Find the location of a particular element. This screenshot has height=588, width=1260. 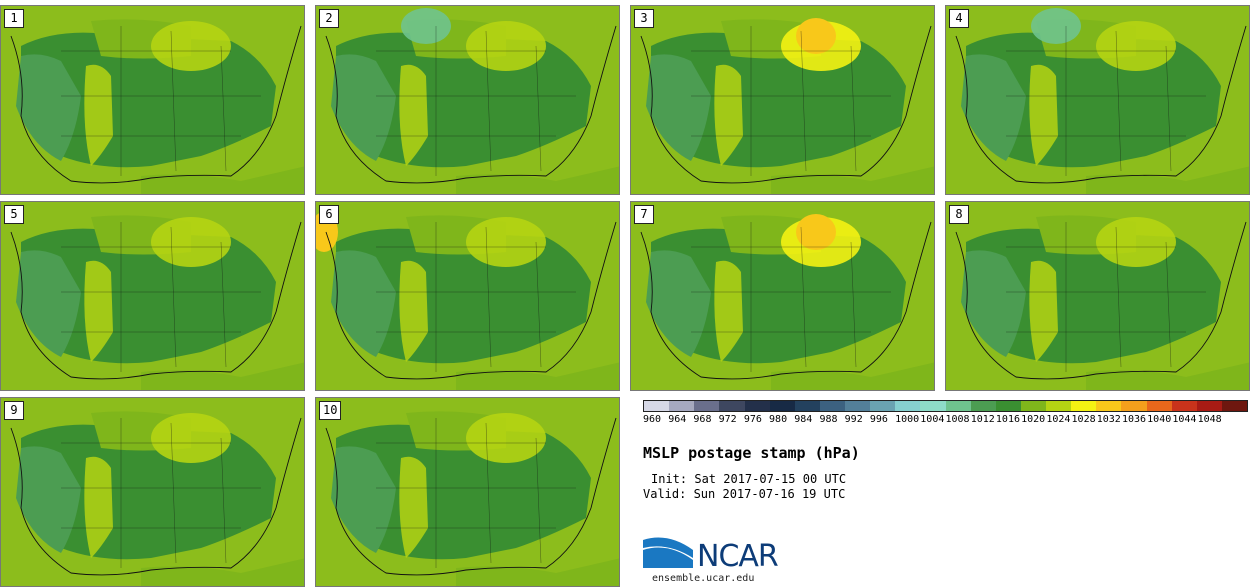

ensemble-member-panel: 6 is located at coordinates (467, 296).